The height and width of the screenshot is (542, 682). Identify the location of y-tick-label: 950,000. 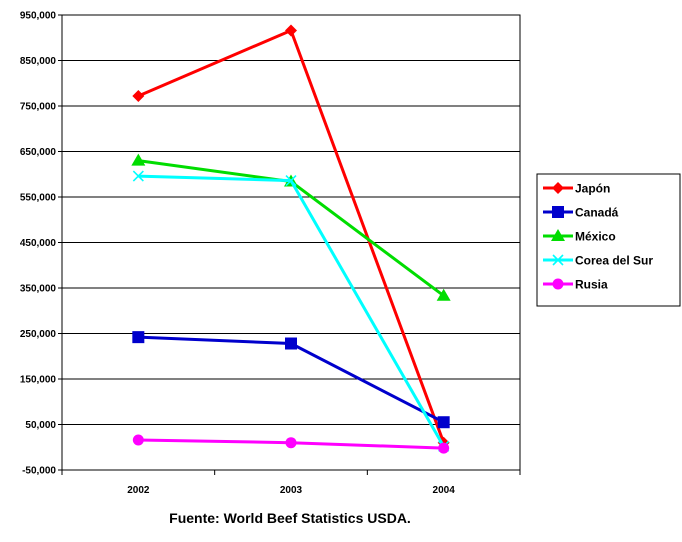
(38, 16).